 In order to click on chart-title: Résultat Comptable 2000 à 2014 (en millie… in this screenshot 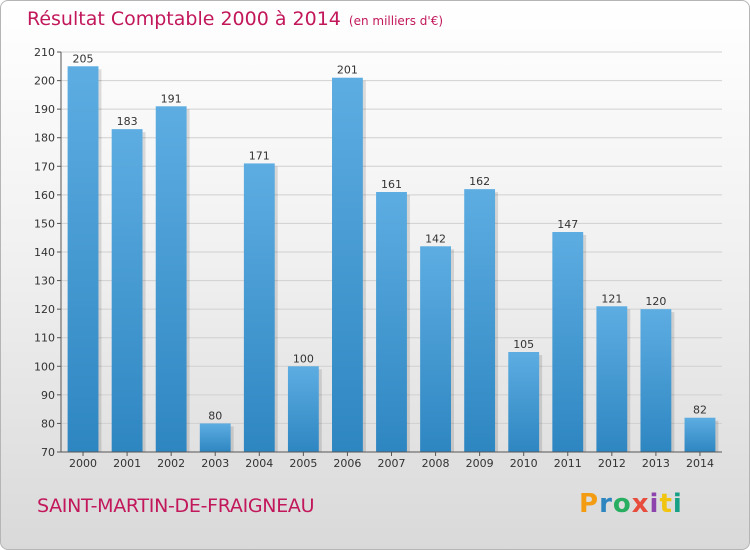, I will do `click(235, 19)`.